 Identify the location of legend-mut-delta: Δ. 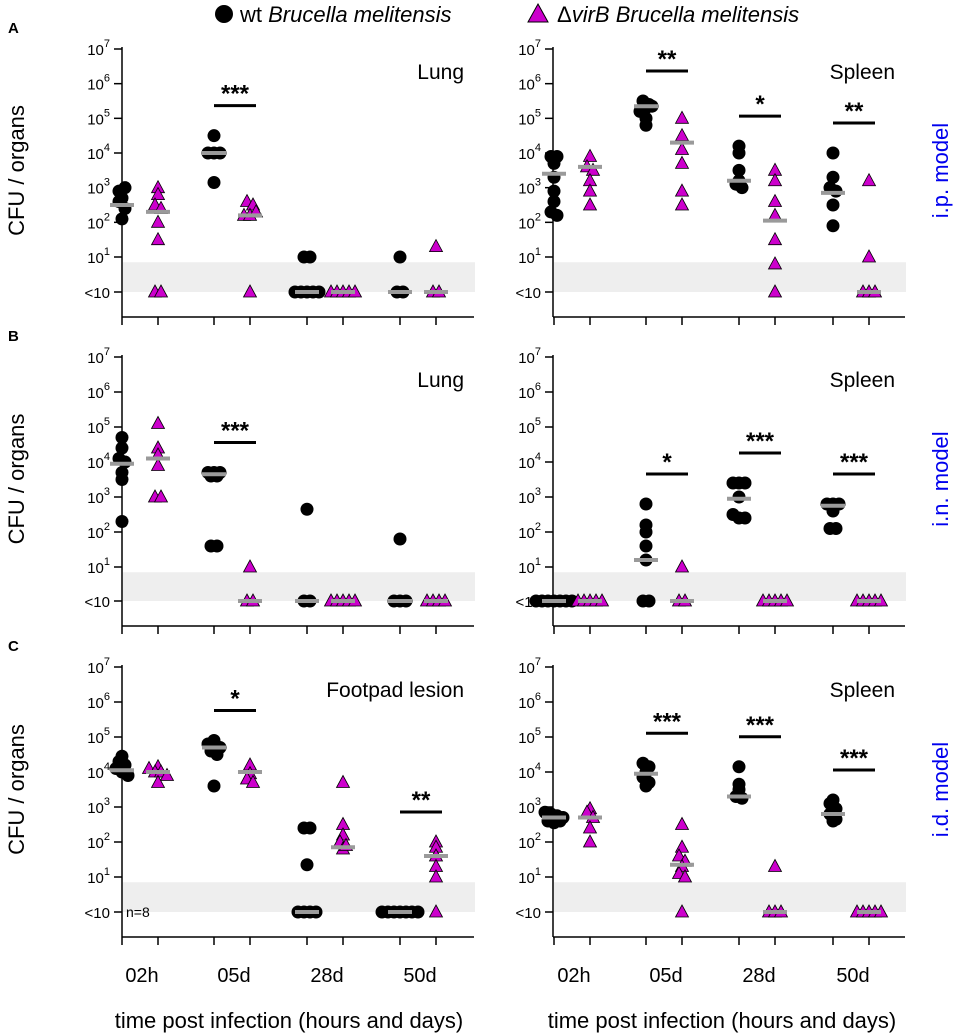
(564, 14).